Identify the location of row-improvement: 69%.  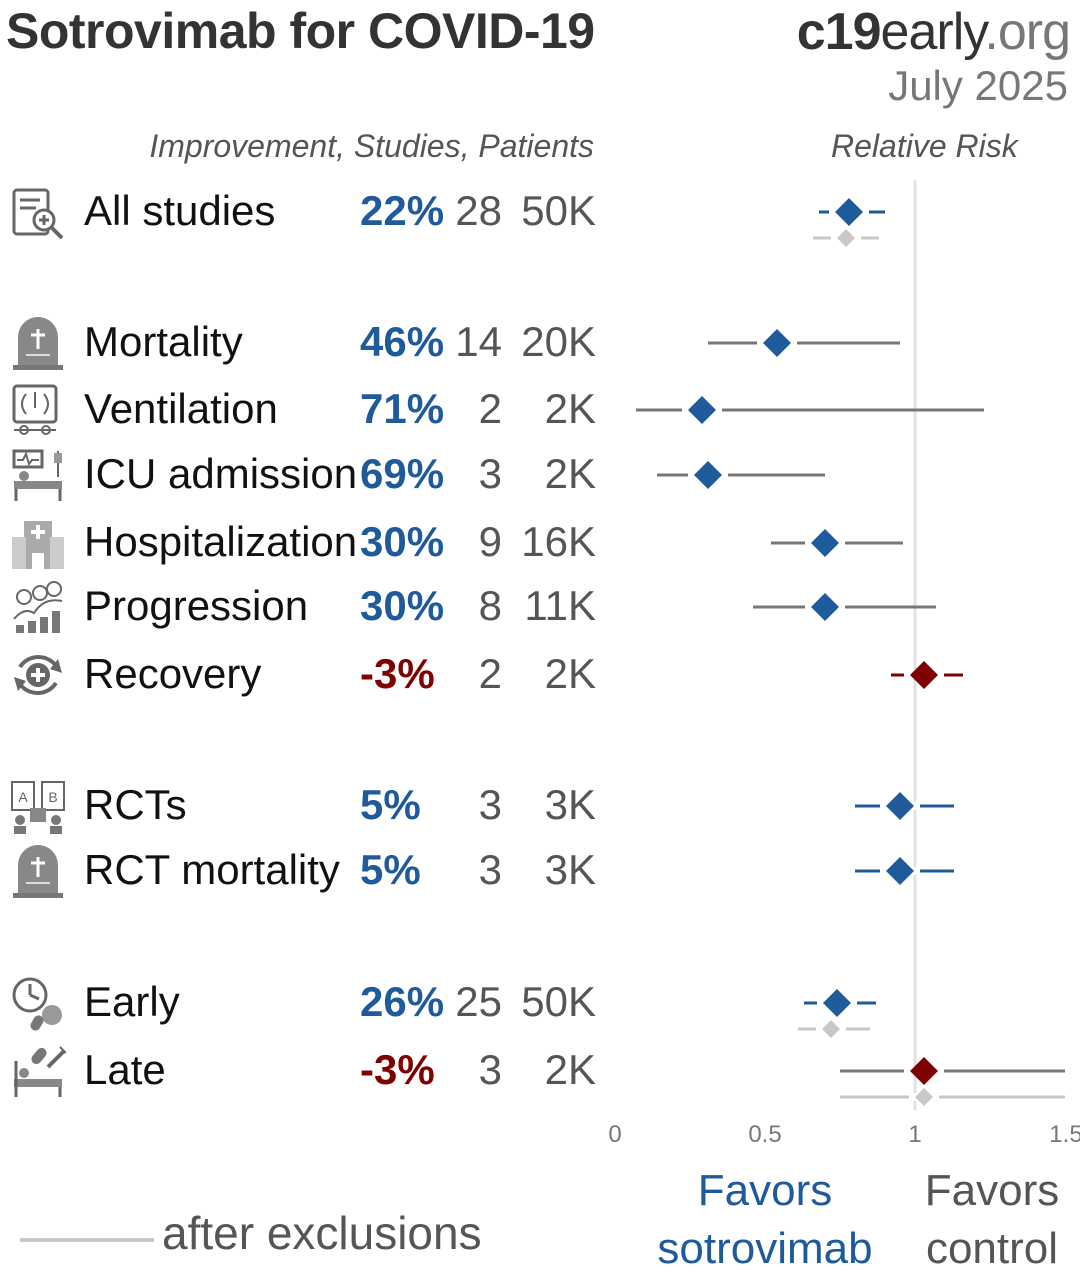
(402, 473).